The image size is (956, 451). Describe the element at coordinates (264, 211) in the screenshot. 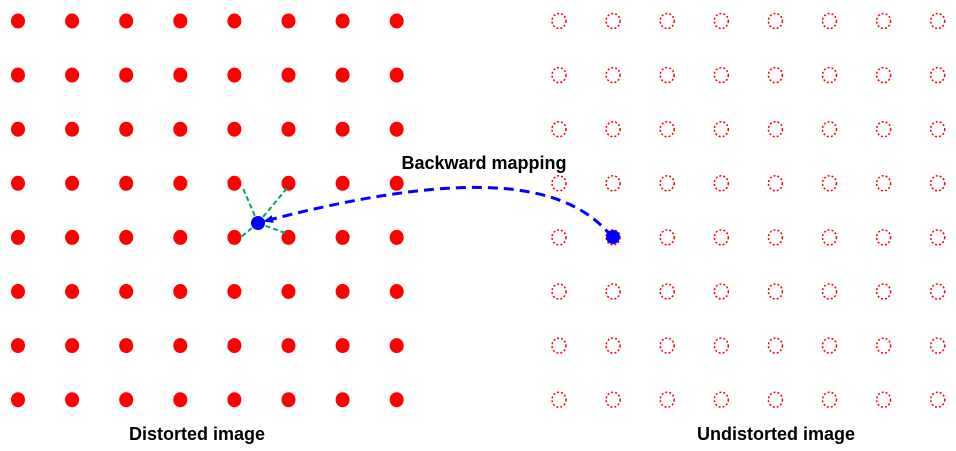

I see `neighbor-interpolation-lines` at that location.